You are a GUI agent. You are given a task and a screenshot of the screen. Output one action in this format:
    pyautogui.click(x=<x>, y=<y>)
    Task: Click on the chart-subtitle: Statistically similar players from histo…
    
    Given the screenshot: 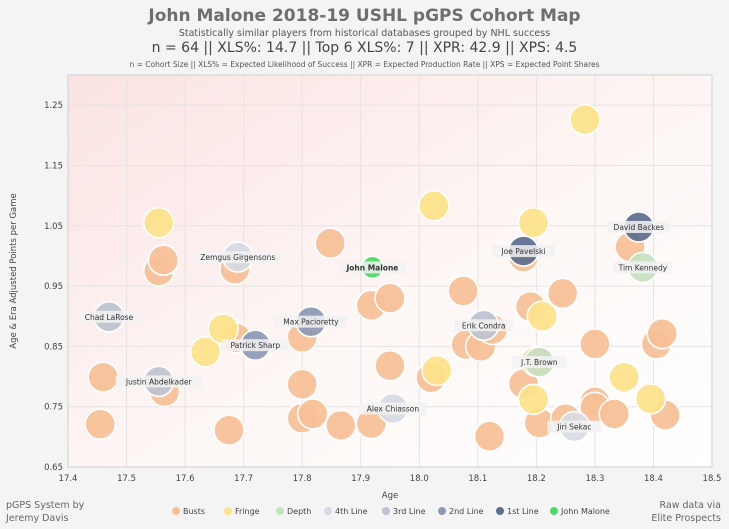 What is the action you would take?
    pyautogui.click(x=364, y=33)
    